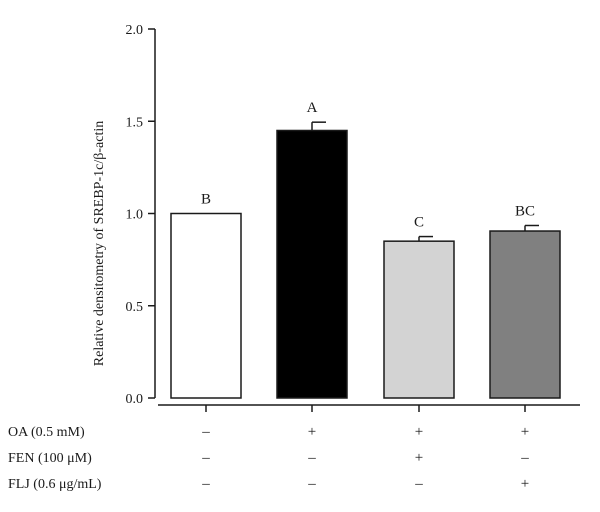 The image size is (600, 512). I want to click on y-tick-label: 1.0, so click(135, 215).